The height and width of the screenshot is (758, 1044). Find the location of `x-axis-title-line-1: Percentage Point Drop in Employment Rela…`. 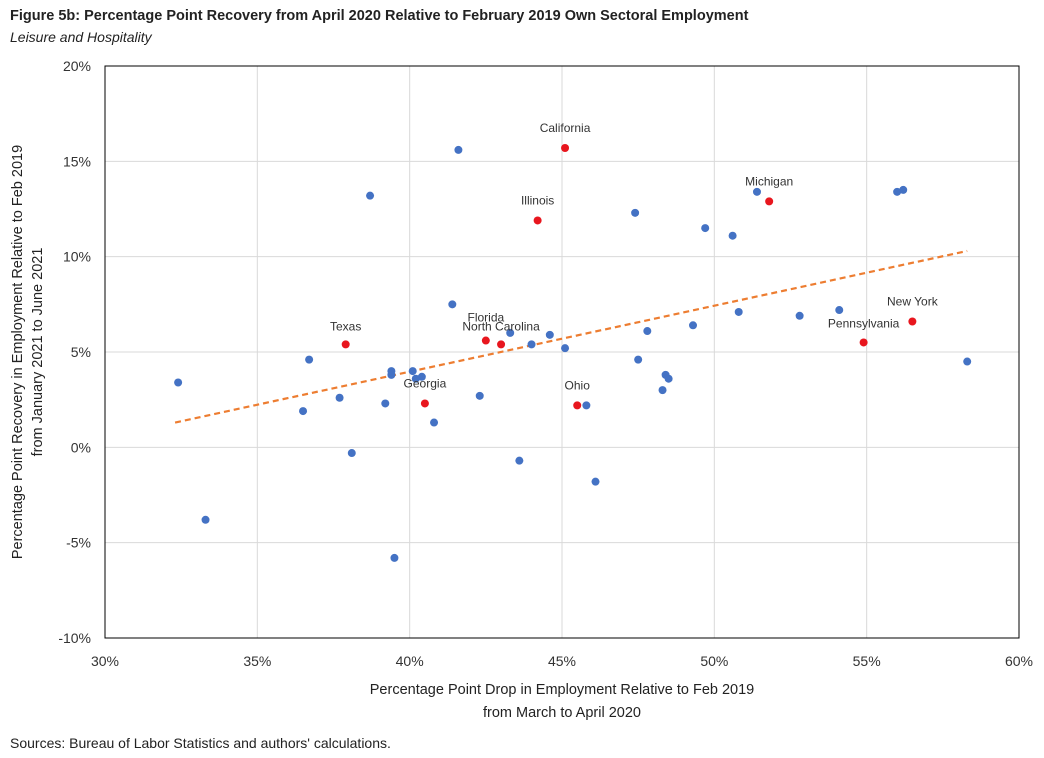

x-axis-title-line-1: Percentage Point Drop in Employment Rela… is located at coordinates (562, 690).